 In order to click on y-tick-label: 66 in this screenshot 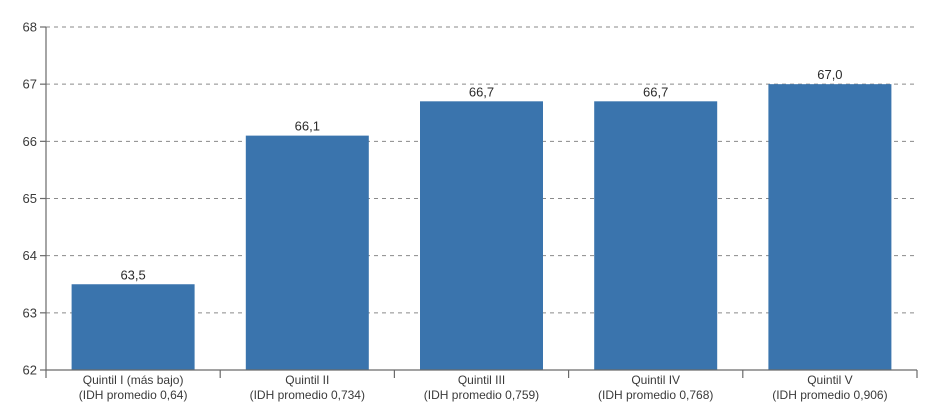, I will do `click(30, 141)`.